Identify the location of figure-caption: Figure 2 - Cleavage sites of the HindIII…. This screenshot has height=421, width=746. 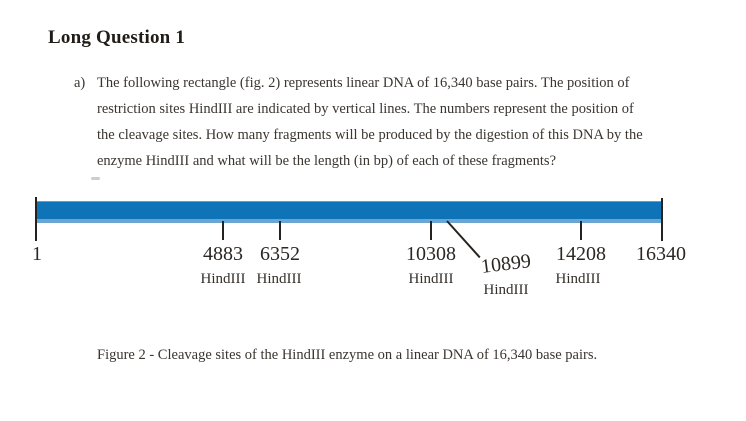
(347, 355).